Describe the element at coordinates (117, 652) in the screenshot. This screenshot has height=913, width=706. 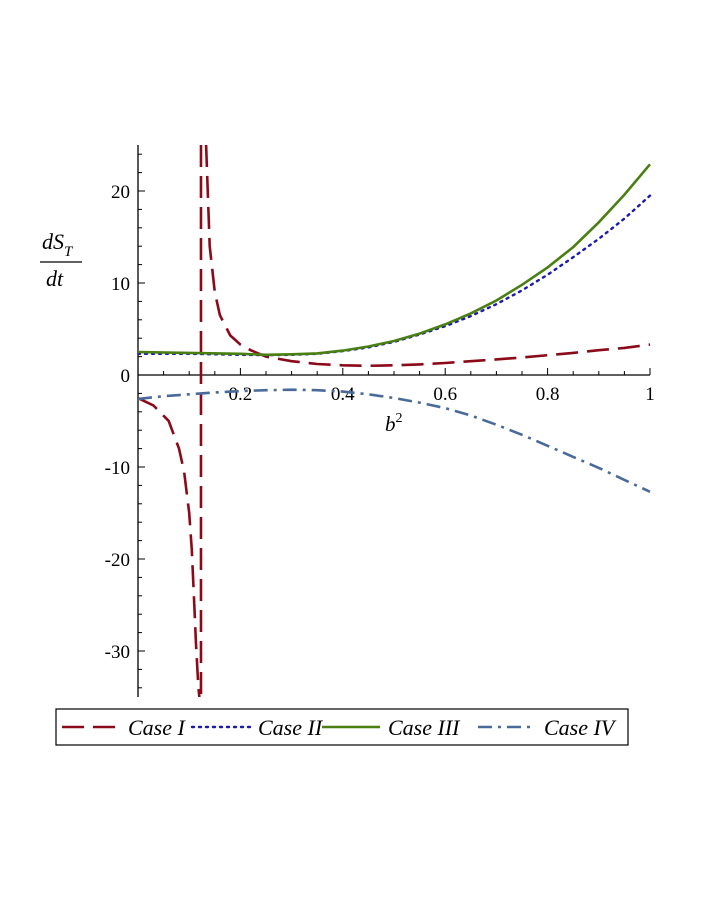
I see `y-tick-label: -30` at that location.